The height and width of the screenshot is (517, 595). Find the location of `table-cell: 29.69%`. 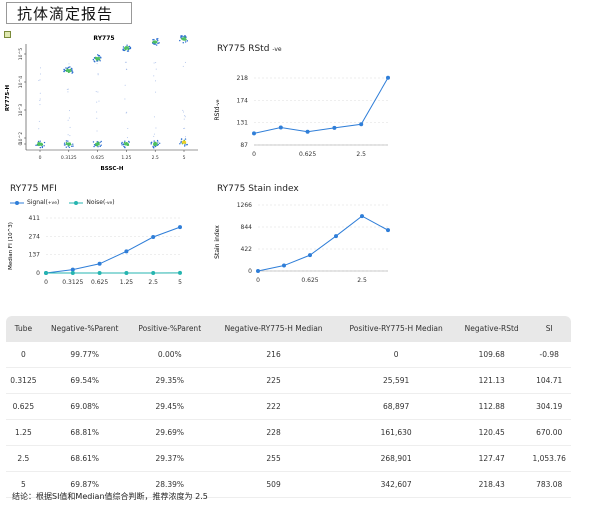

table-cell: 29.69% is located at coordinates (169, 432).